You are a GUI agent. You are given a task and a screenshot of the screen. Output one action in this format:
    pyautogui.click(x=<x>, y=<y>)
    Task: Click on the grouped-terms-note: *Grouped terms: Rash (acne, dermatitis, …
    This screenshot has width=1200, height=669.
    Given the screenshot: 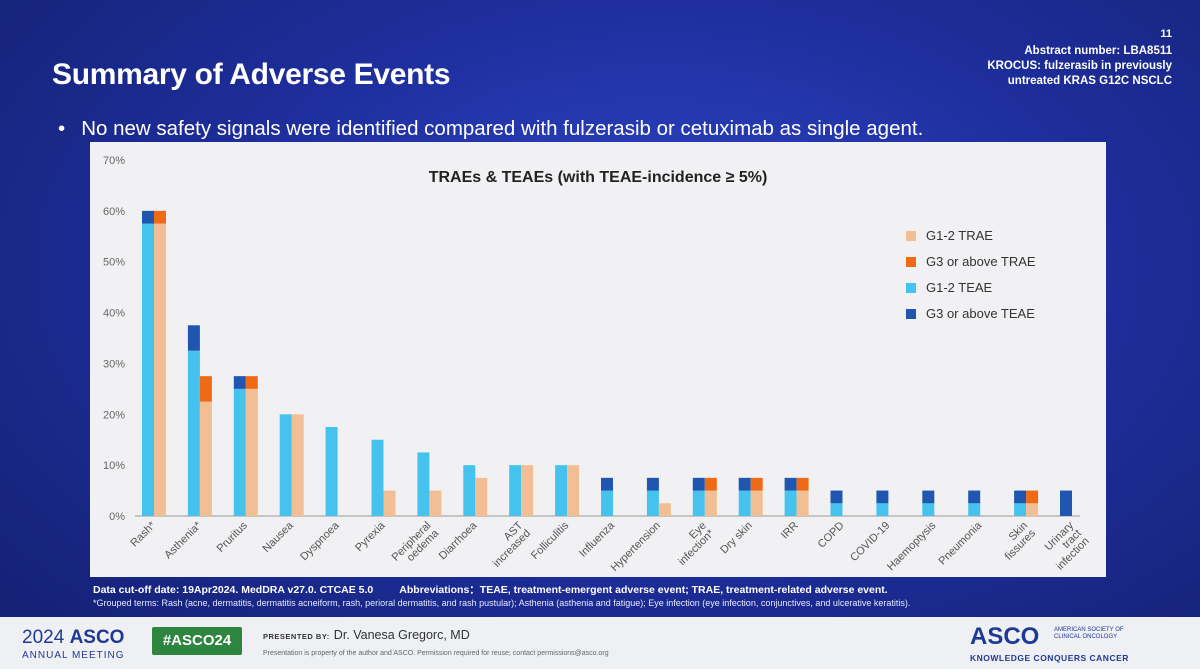 What is the action you would take?
    pyautogui.click(x=502, y=603)
    